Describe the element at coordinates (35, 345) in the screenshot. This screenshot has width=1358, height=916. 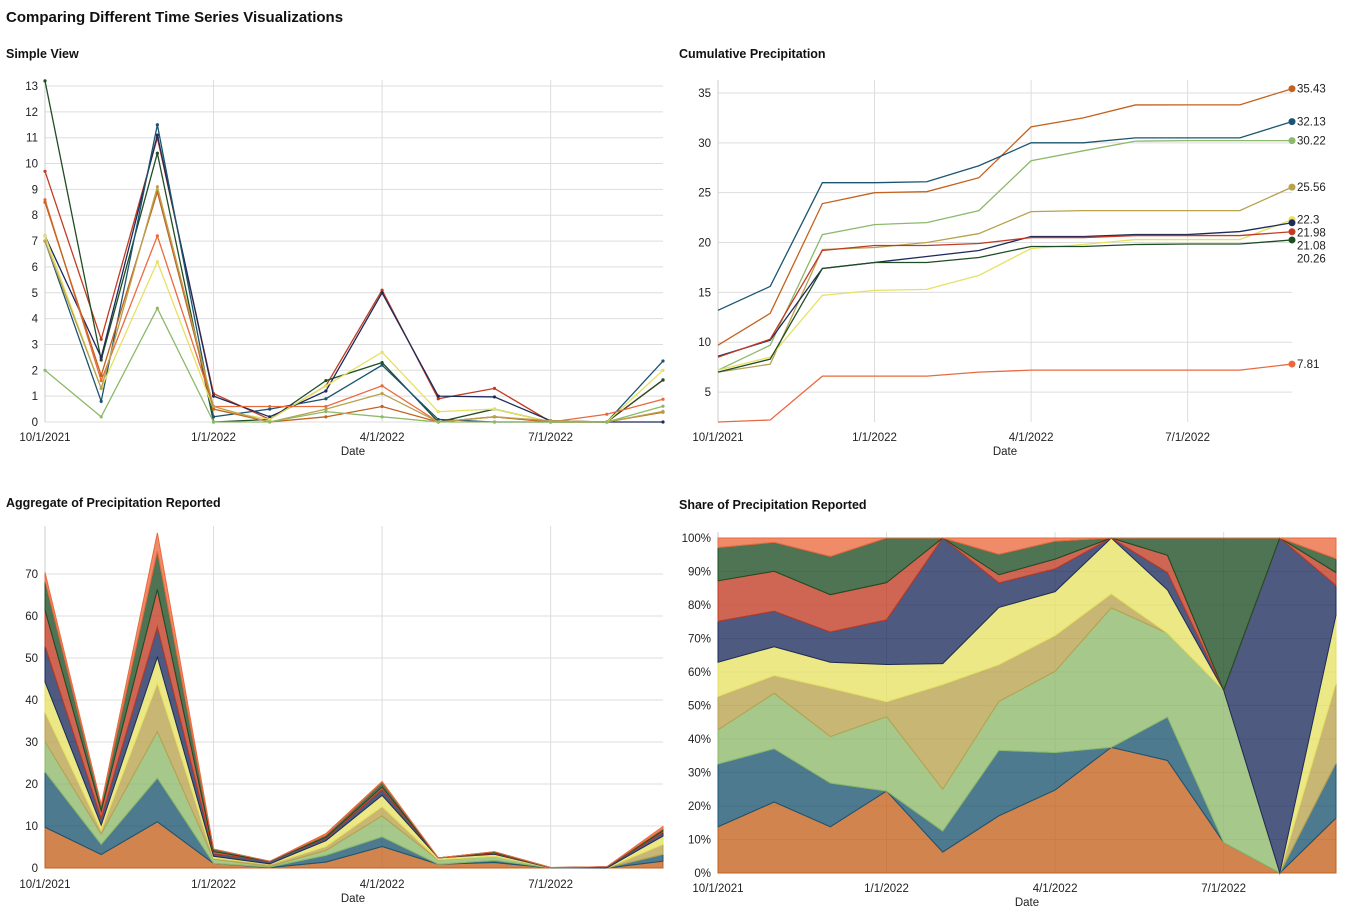
I see `y-tick-label: 3` at that location.